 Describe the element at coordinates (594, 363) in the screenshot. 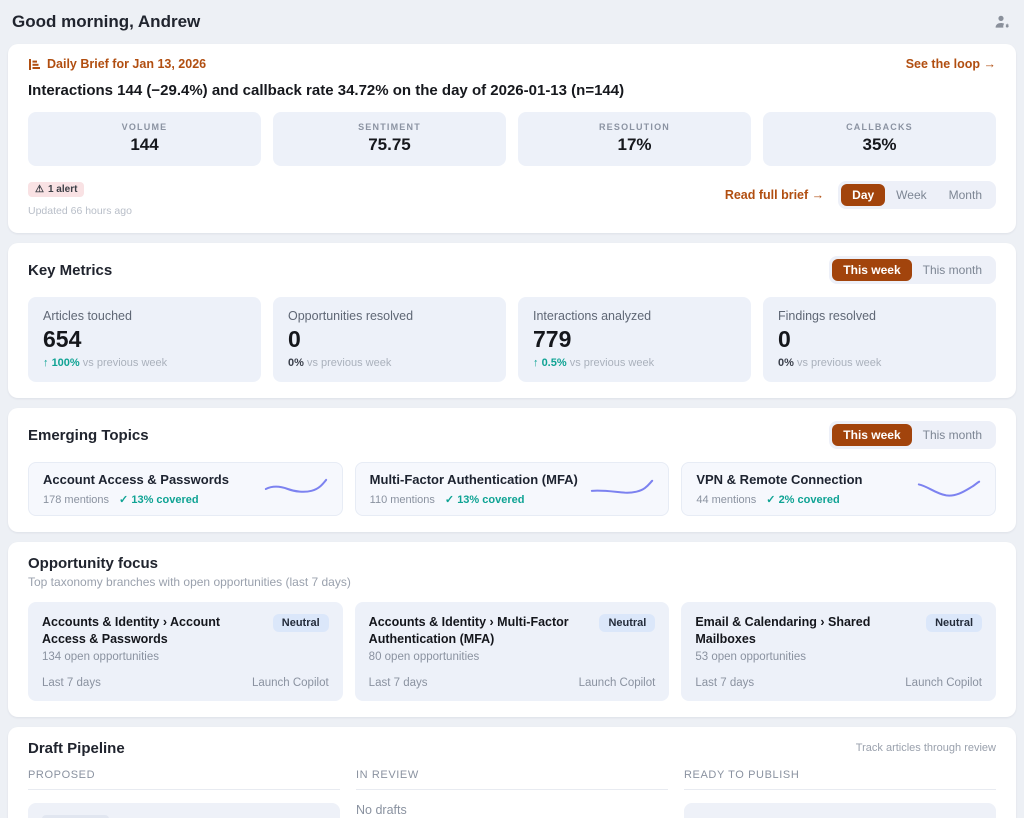

I see `metric-delta: ↑ 0.5% vs previous week` at that location.